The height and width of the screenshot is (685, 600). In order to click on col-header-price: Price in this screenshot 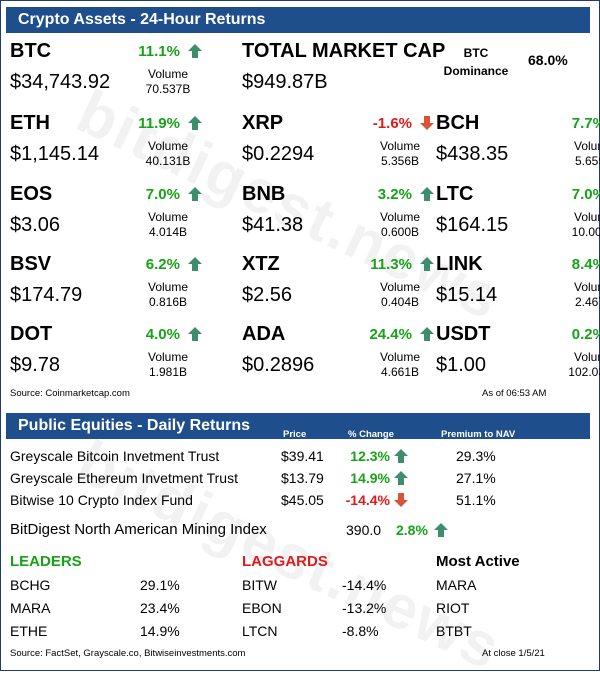, I will do `click(295, 434)`.